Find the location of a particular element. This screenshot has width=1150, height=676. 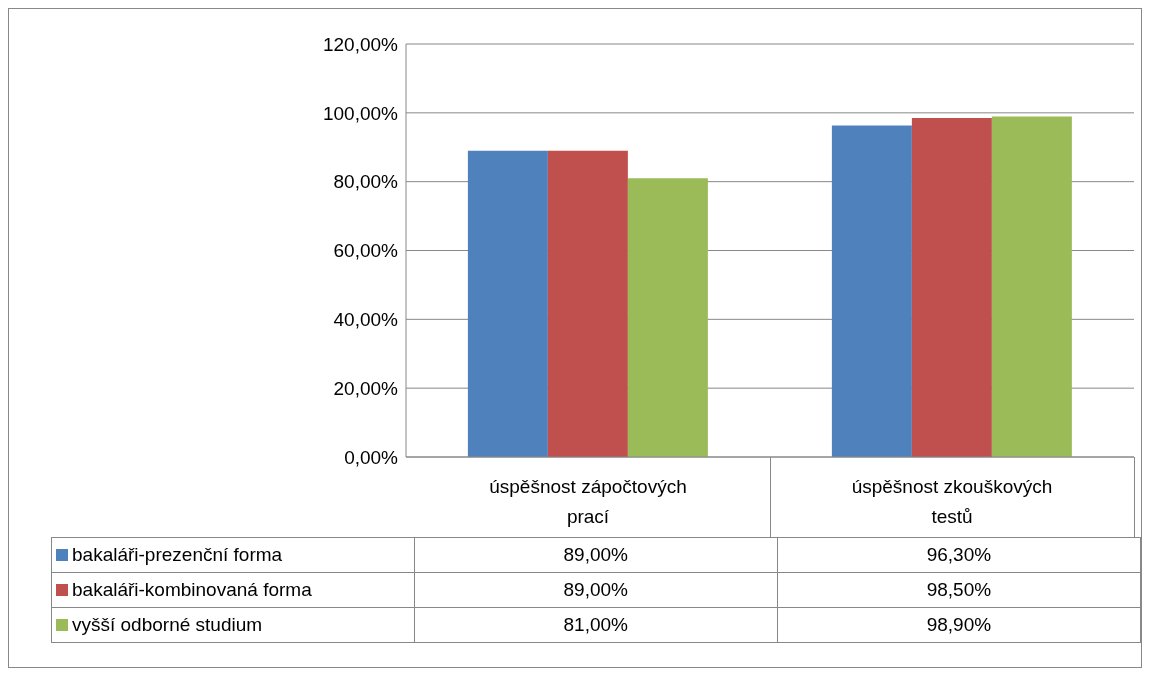

y-tick-label: 100,00% is located at coordinates (360, 113).